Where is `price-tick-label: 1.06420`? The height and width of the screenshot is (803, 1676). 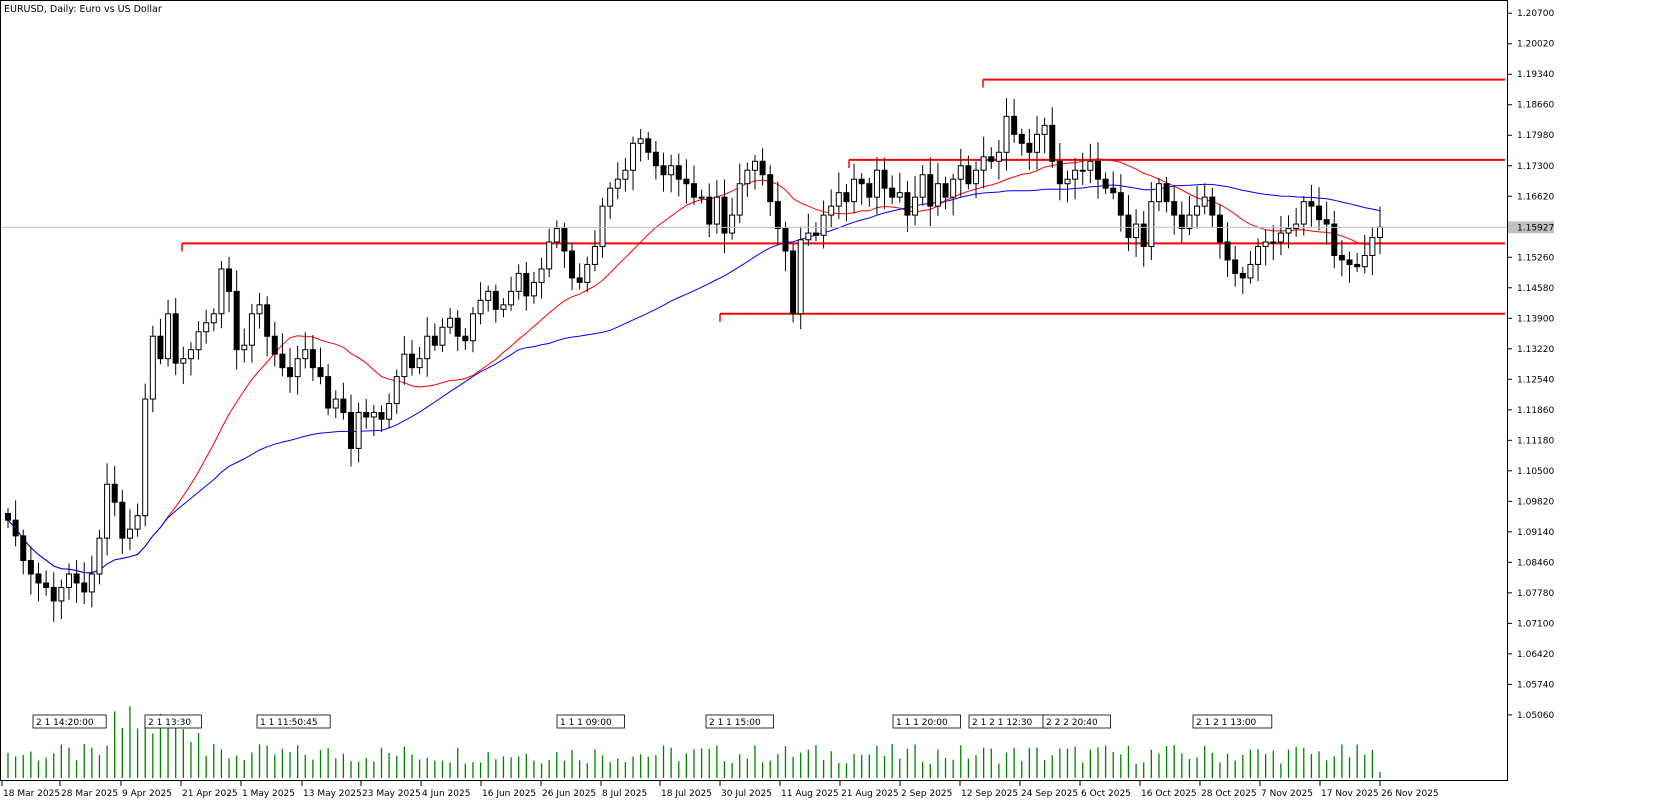 price-tick-label: 1.06420 is located at coordinates (1535, 655).